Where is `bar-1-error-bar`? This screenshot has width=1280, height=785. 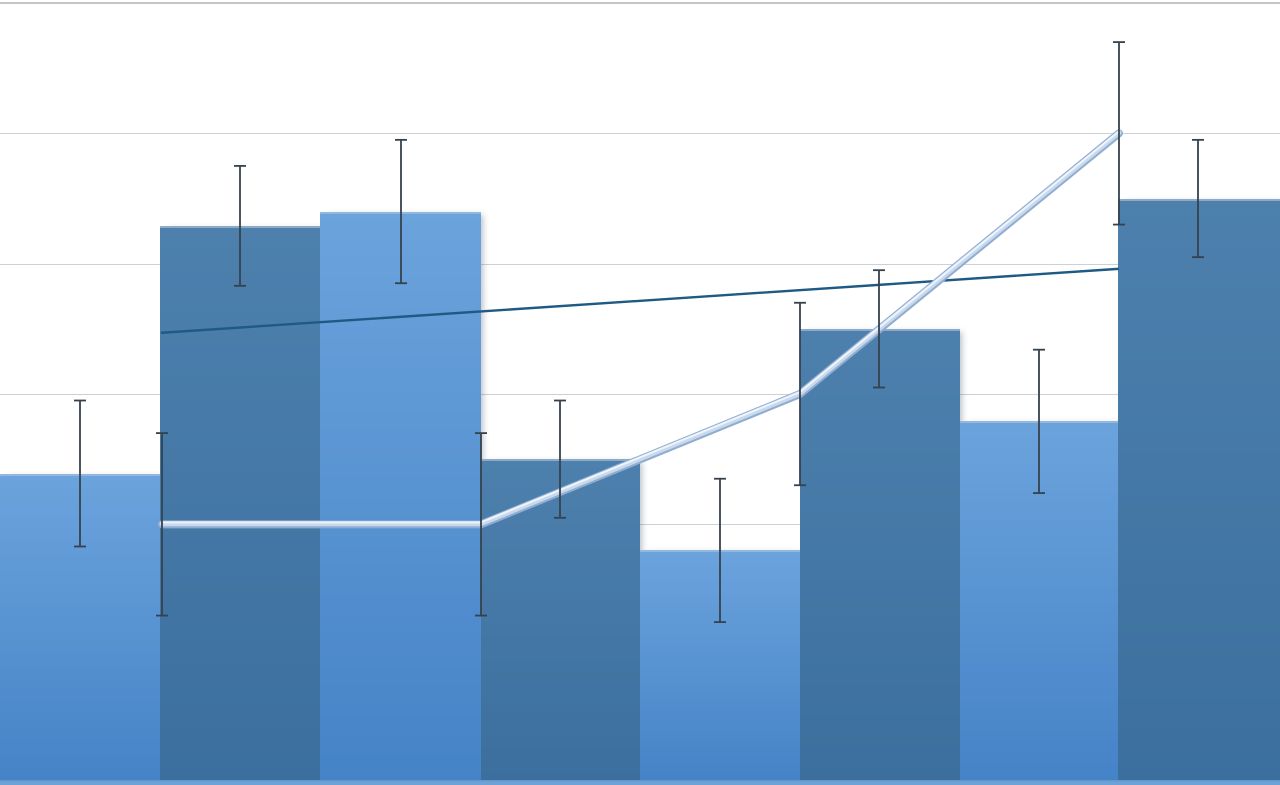
bar-1-error-bar is located at coordinates (80, 473).